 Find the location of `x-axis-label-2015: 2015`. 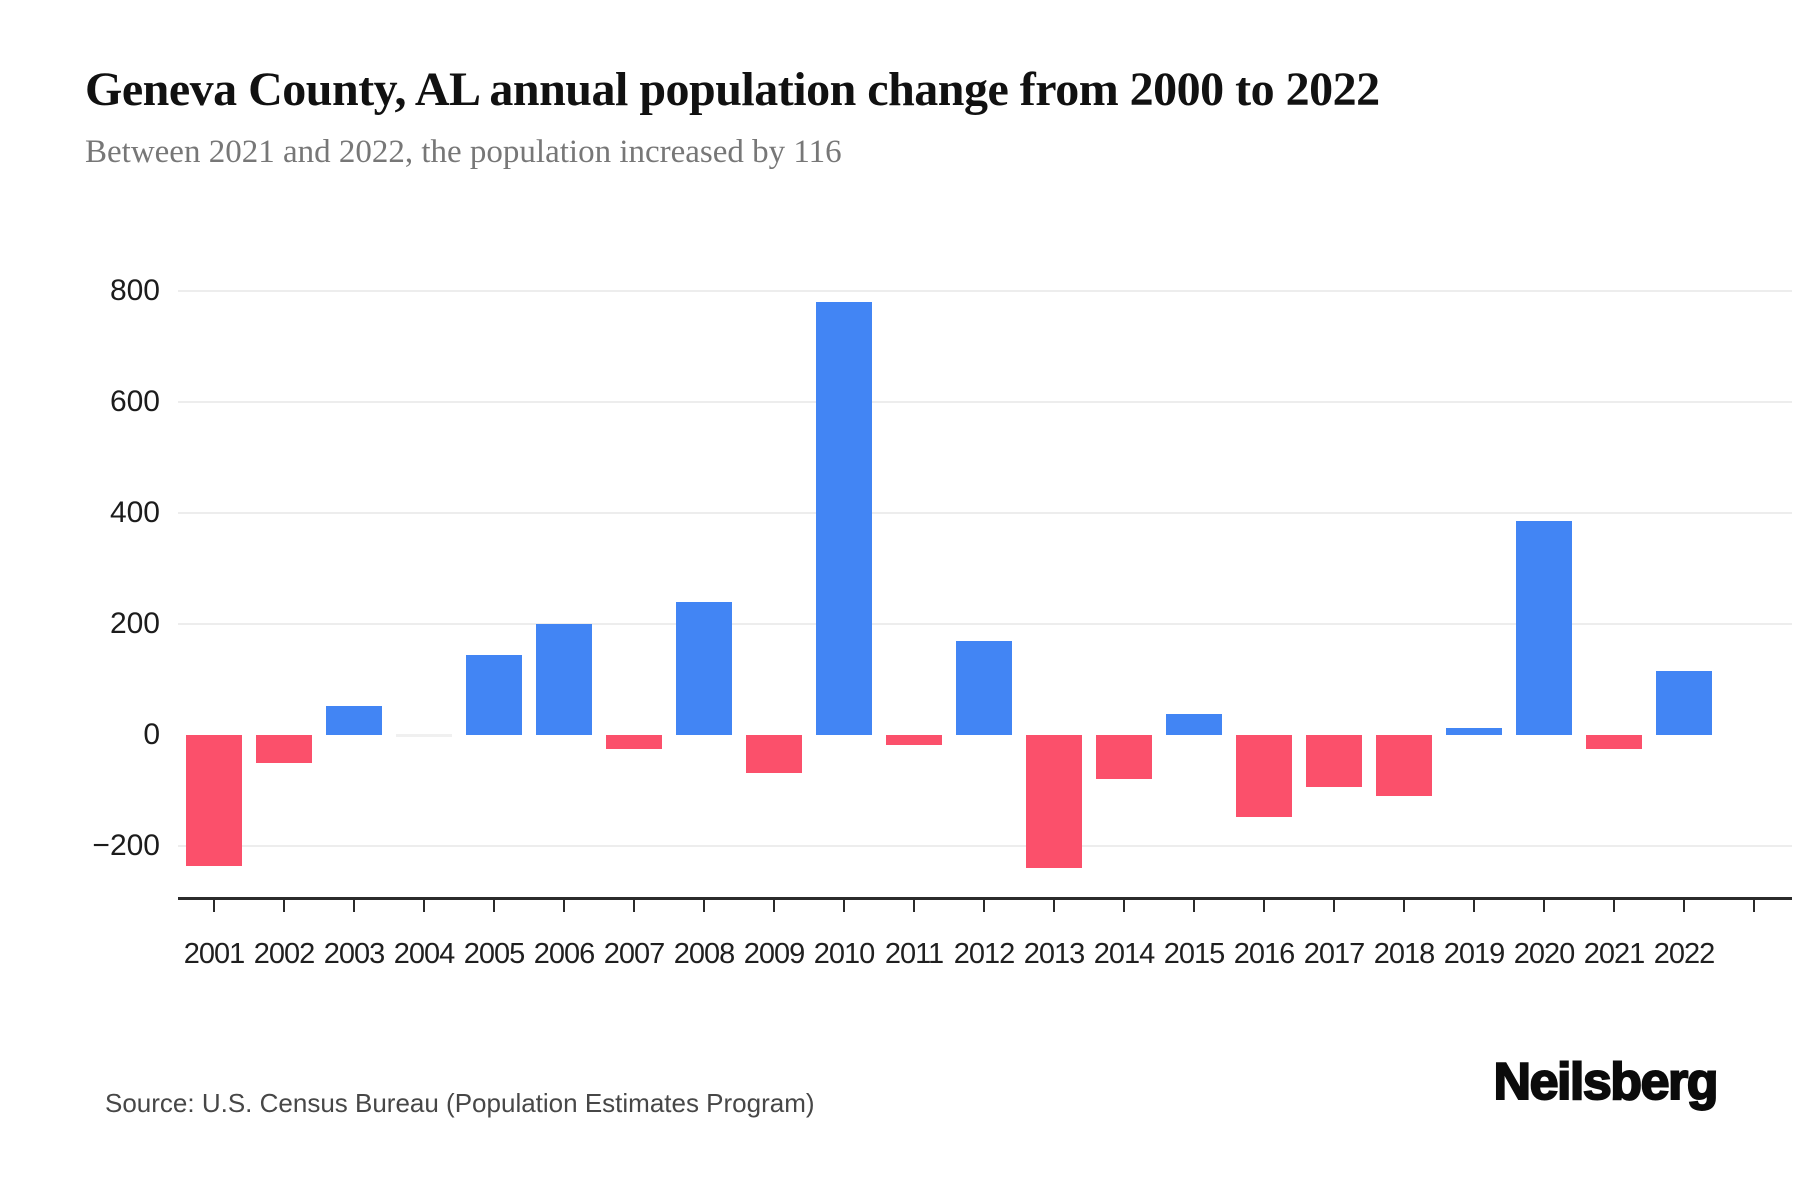

x-axis-label-2015: 2015 is located at coordinates (1194, 954).